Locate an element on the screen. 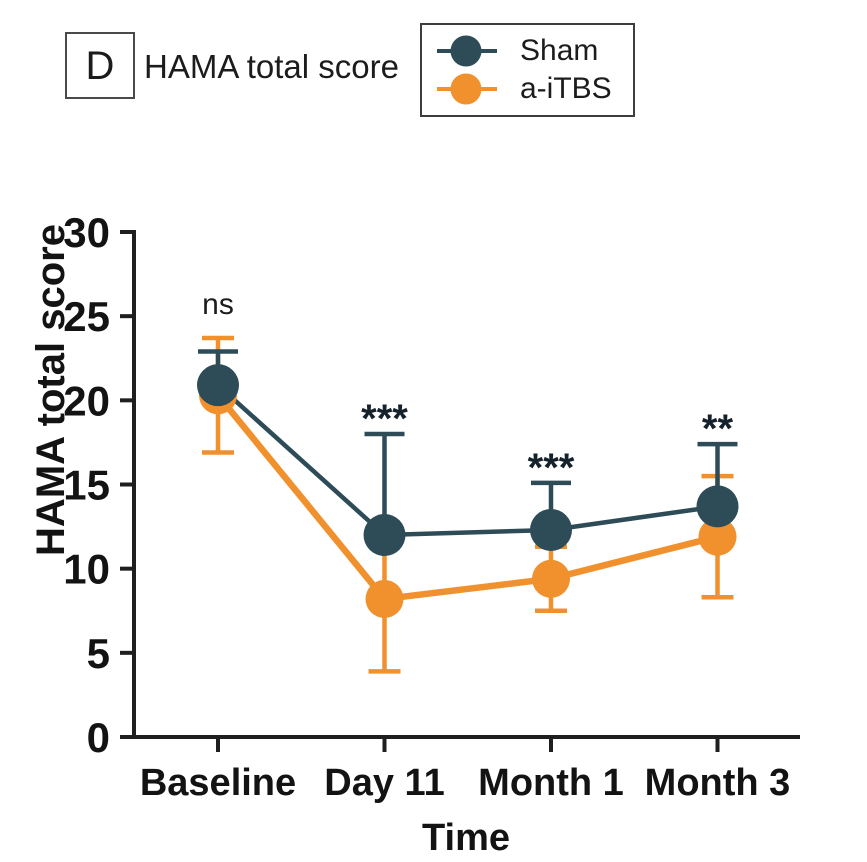  significance-annotation: ** is located at coordinates (718, 429).